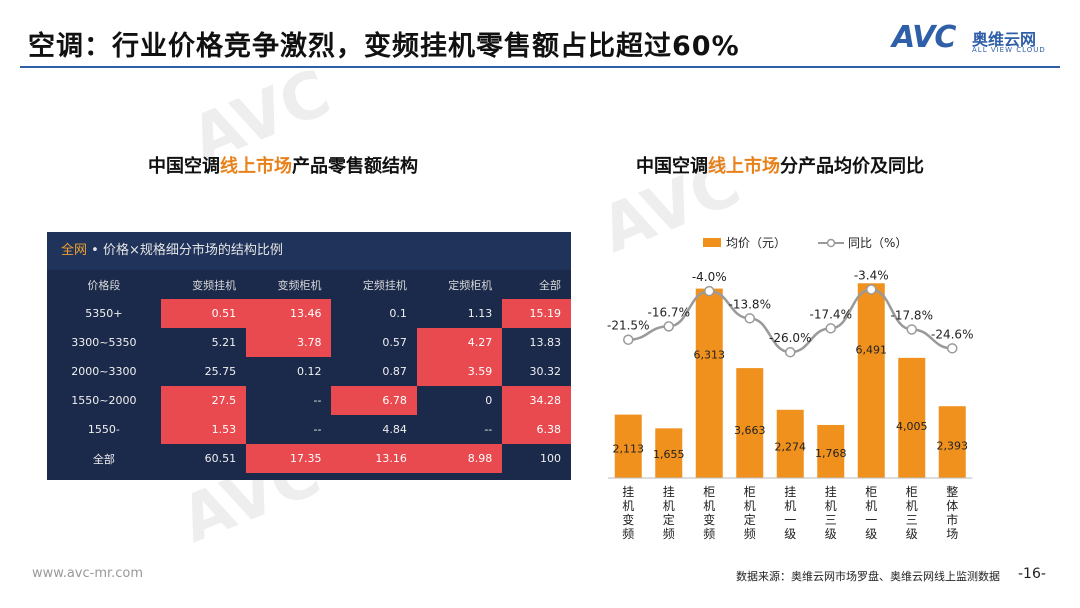  Describe the element at coordinates (104, 285) in the screenshot. I see `column-header: 价格段` at that location.